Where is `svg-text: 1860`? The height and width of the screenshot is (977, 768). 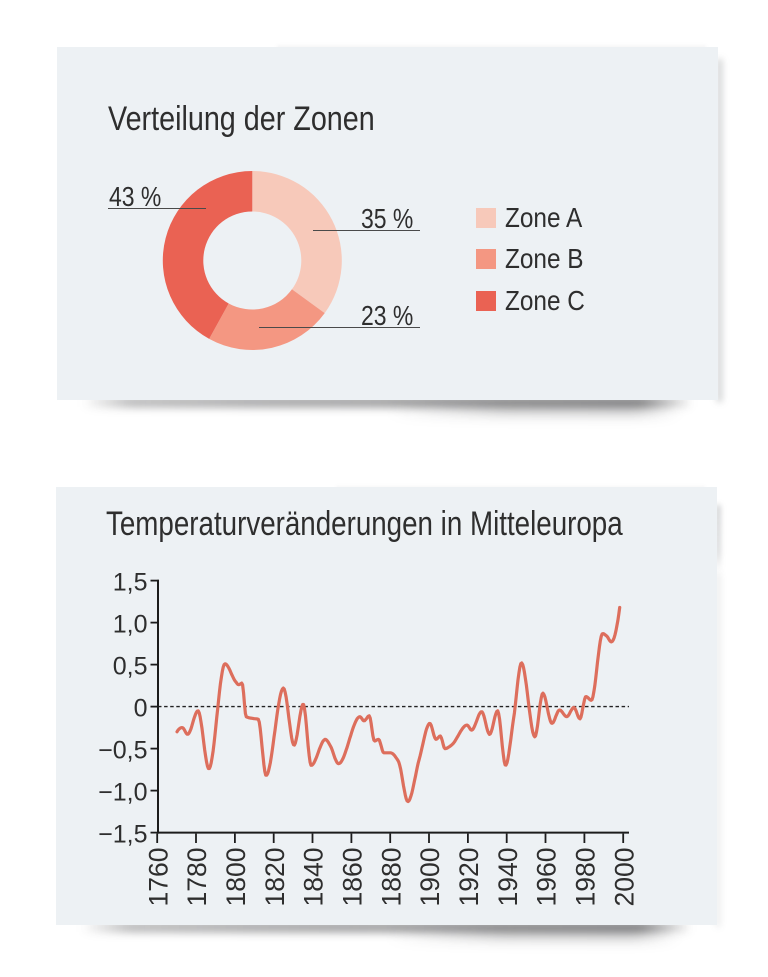 svg-text: 1860 is located at coordinates (353, 877).